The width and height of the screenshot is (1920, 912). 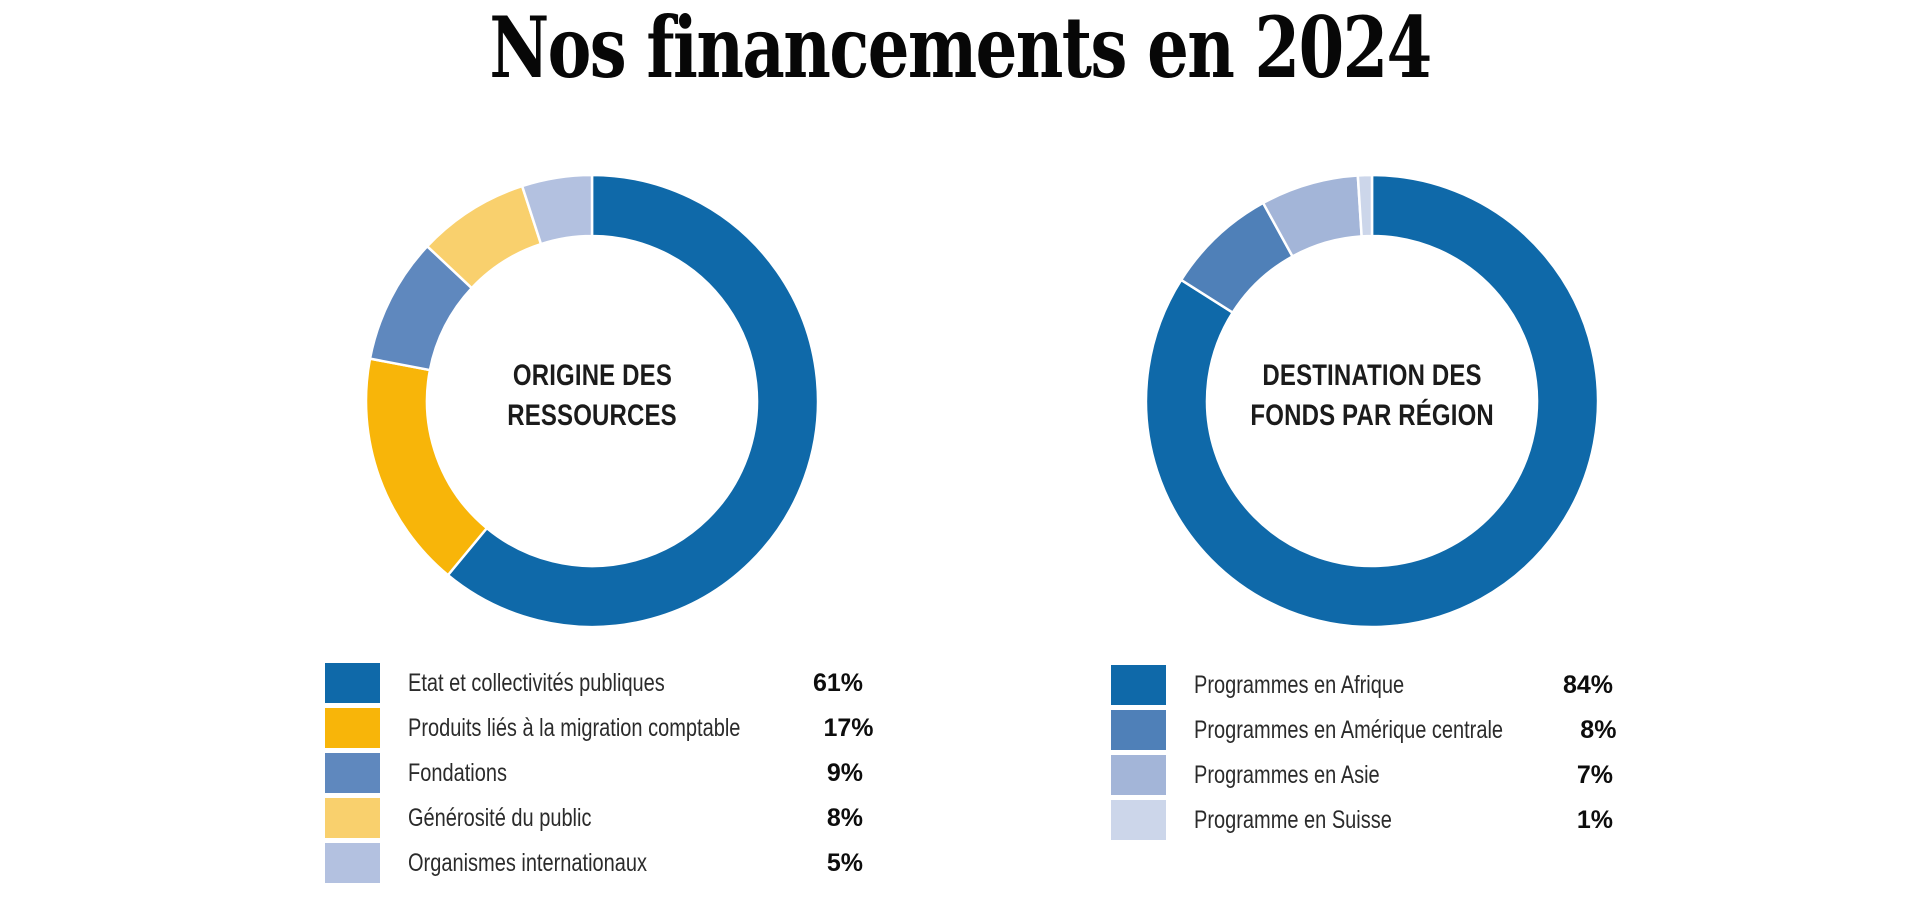 What do you see at coordinates (1287, 774) in the screenshot?
I see `legend-label: Programmes en Asie` at bounding box center [1287, 774].